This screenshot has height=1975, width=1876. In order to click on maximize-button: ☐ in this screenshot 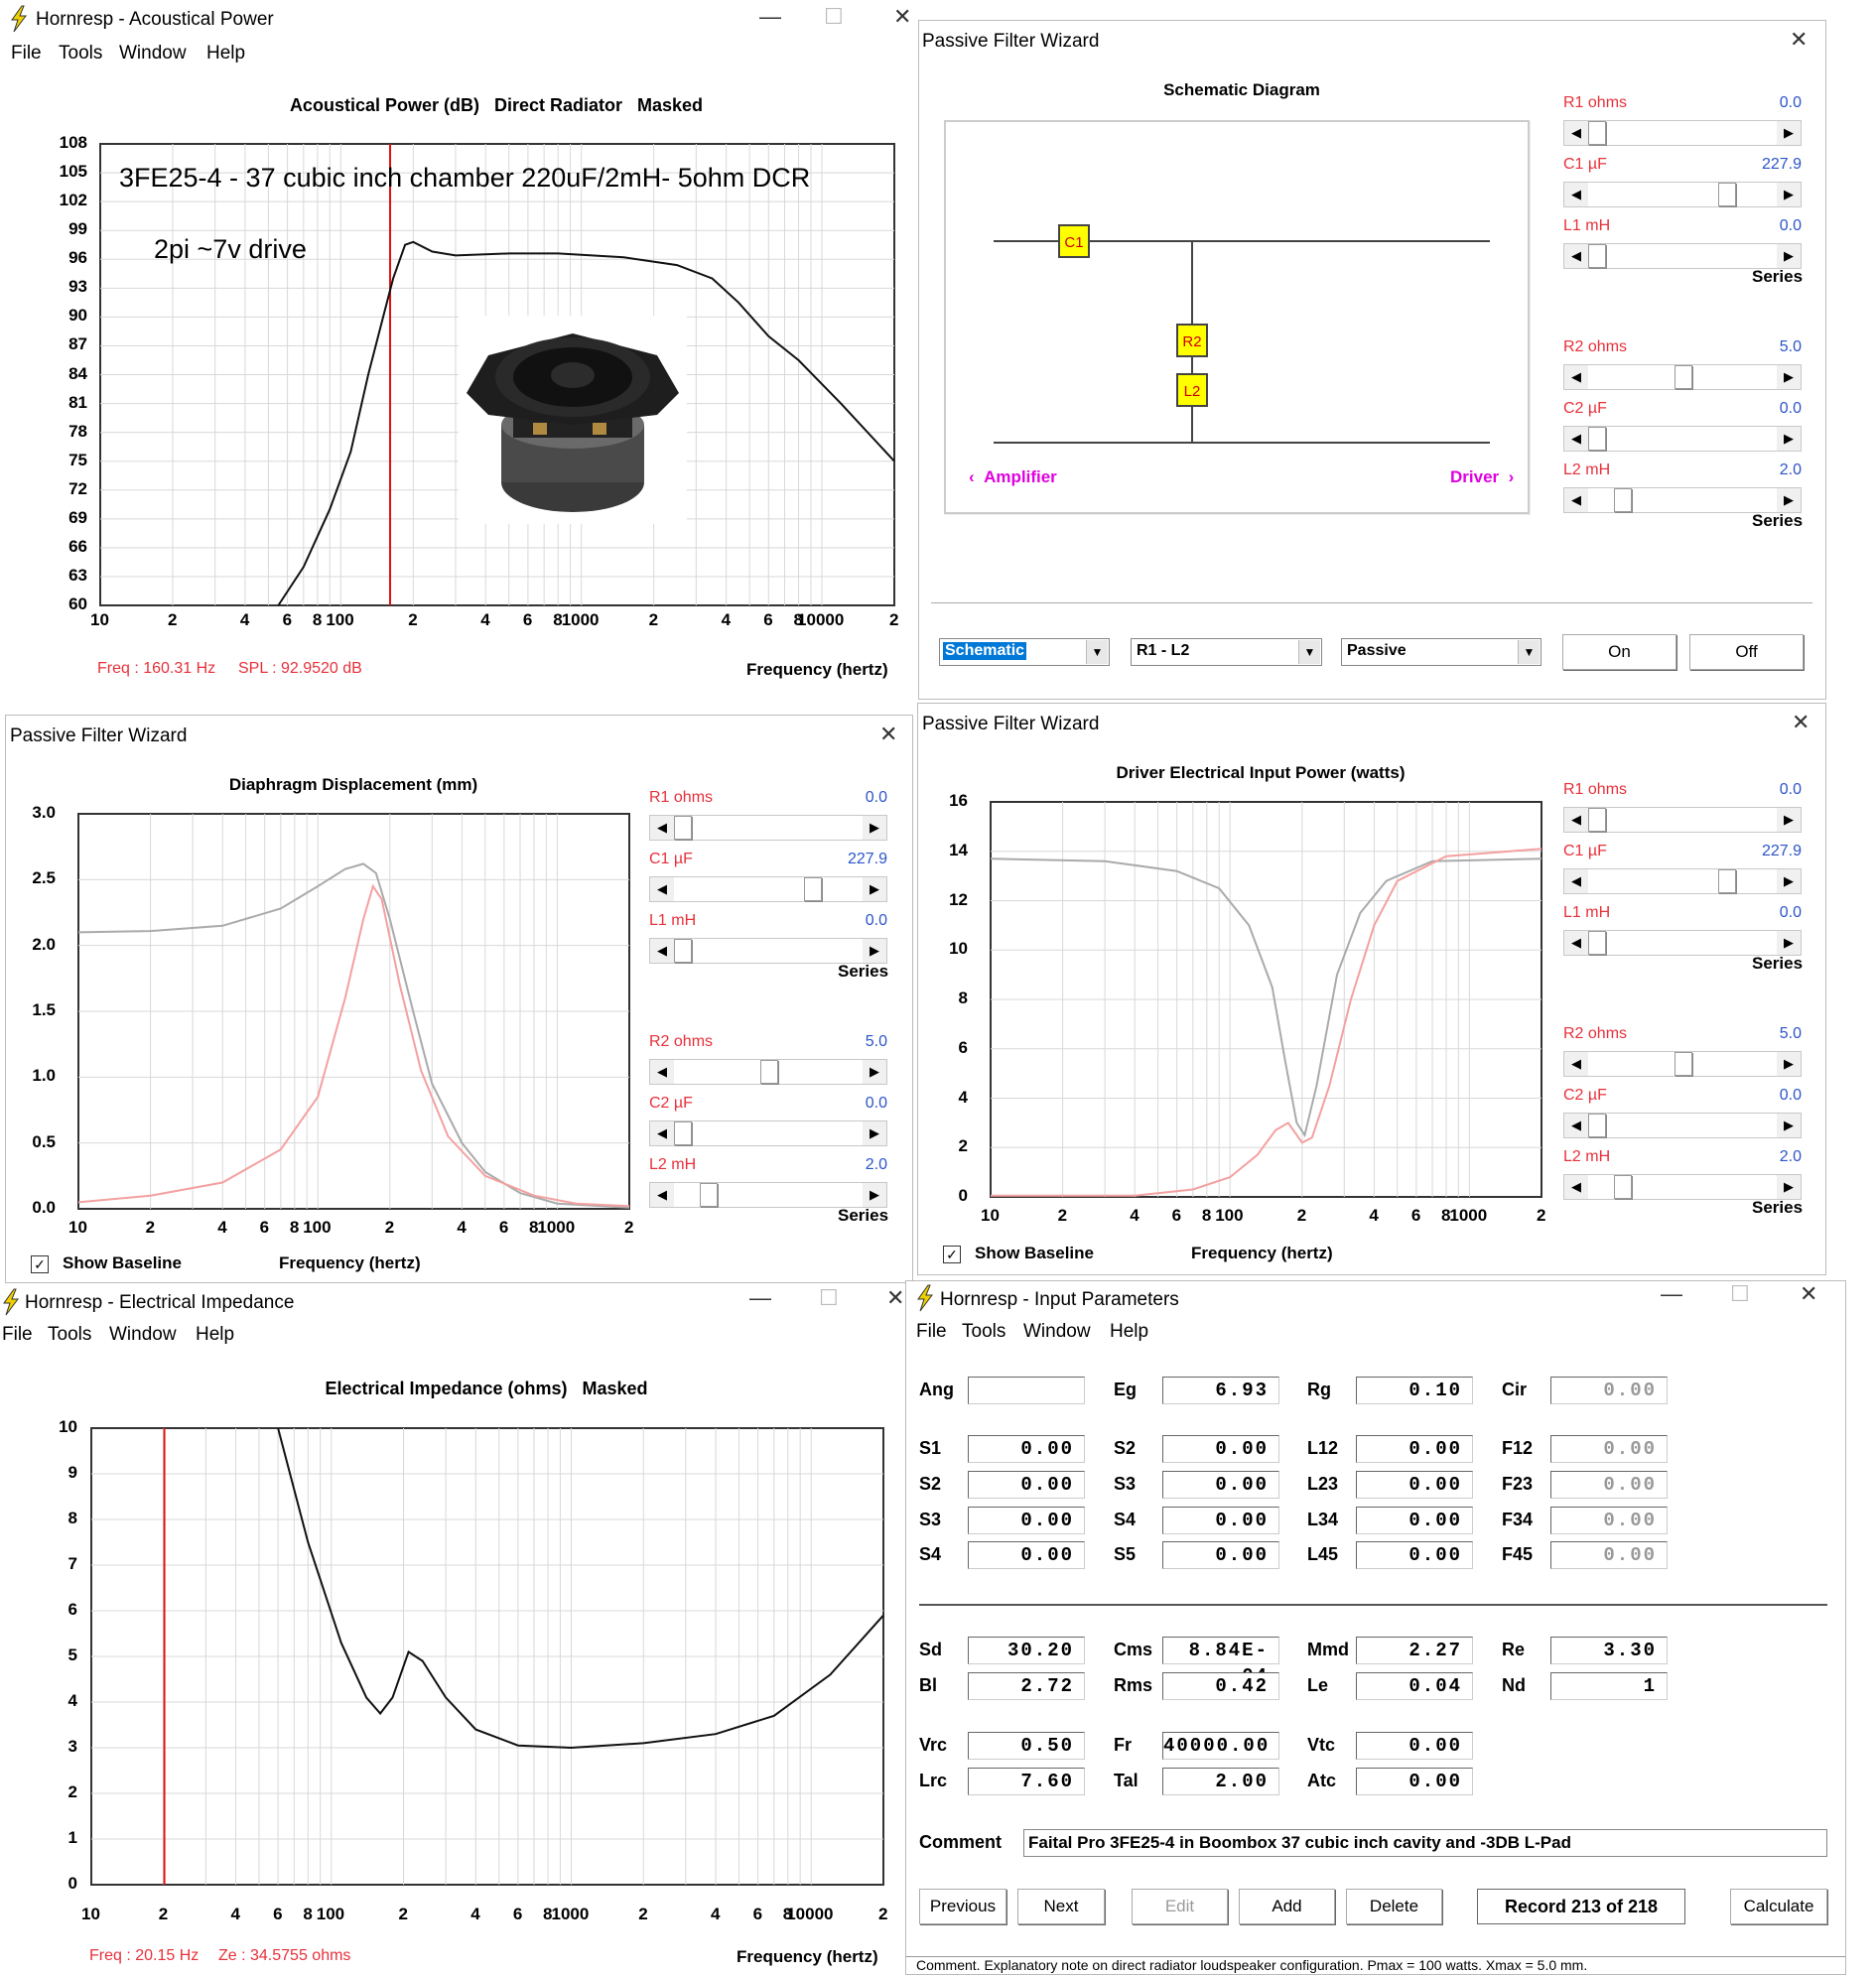, I will do `click(829, 1297)`.